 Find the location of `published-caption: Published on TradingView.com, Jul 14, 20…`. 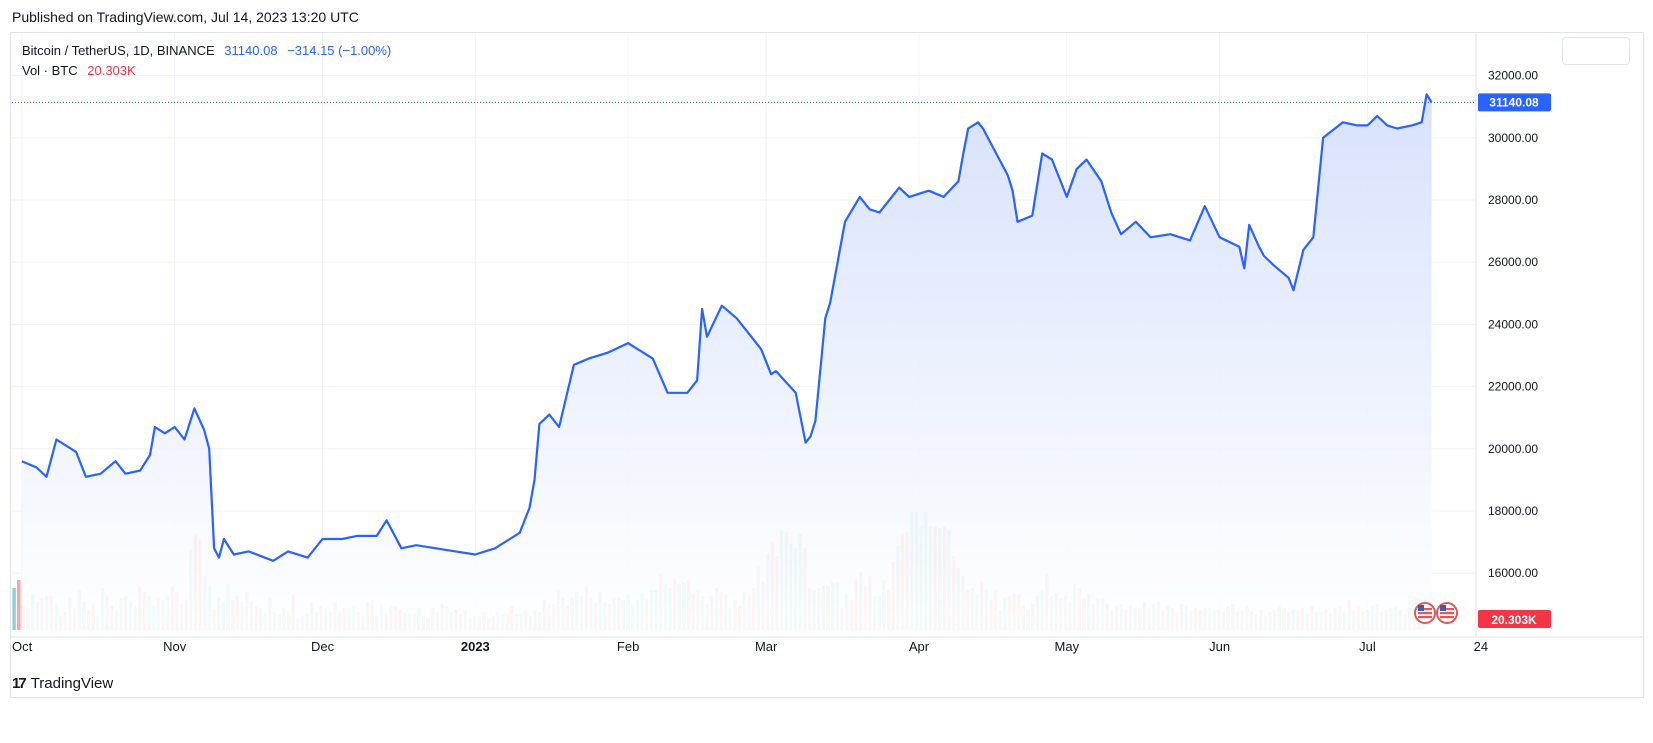

published-caption: Published on TradingView.com, Jul 14, 20… is located at coordinates (185, 17).